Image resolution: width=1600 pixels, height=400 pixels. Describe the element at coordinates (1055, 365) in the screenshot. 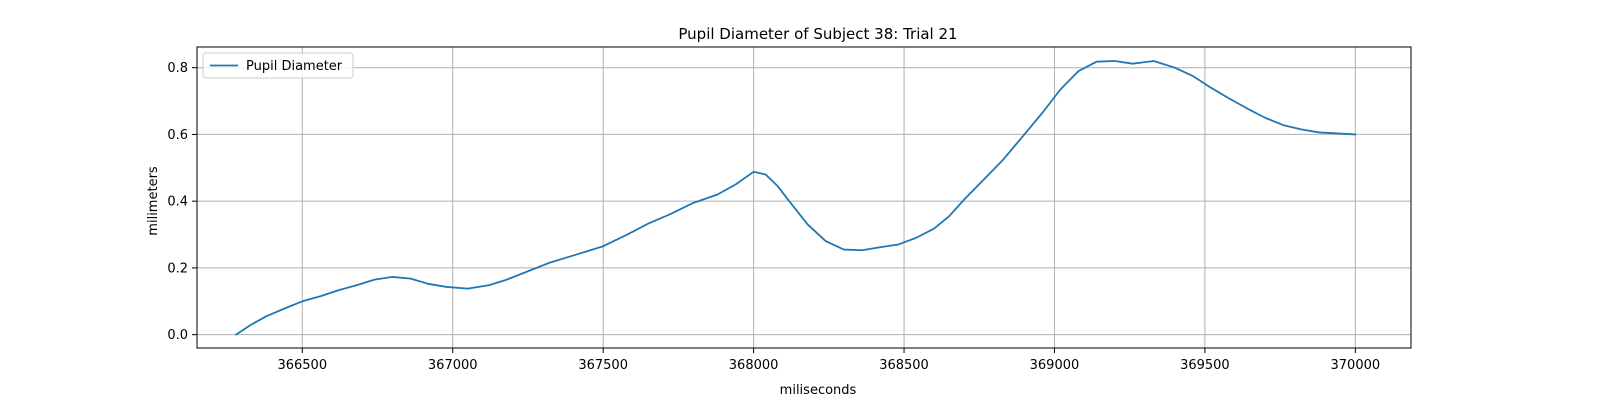

I see `x-tick-label: 369000` at that location.